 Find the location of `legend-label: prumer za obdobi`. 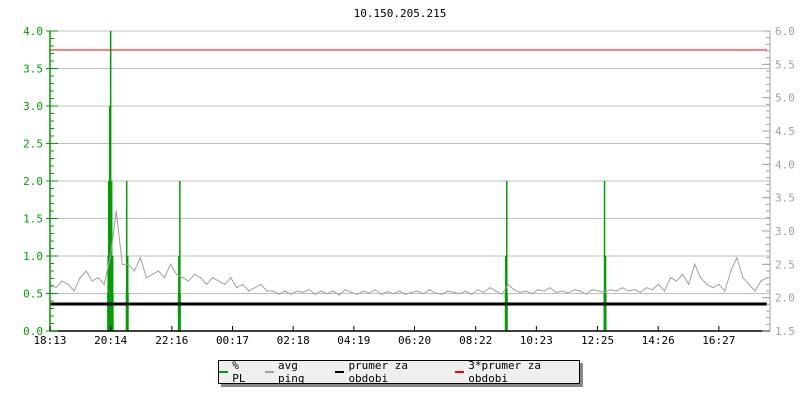

legend-label: prumer za obdobi is located at coordinates (378, 372).